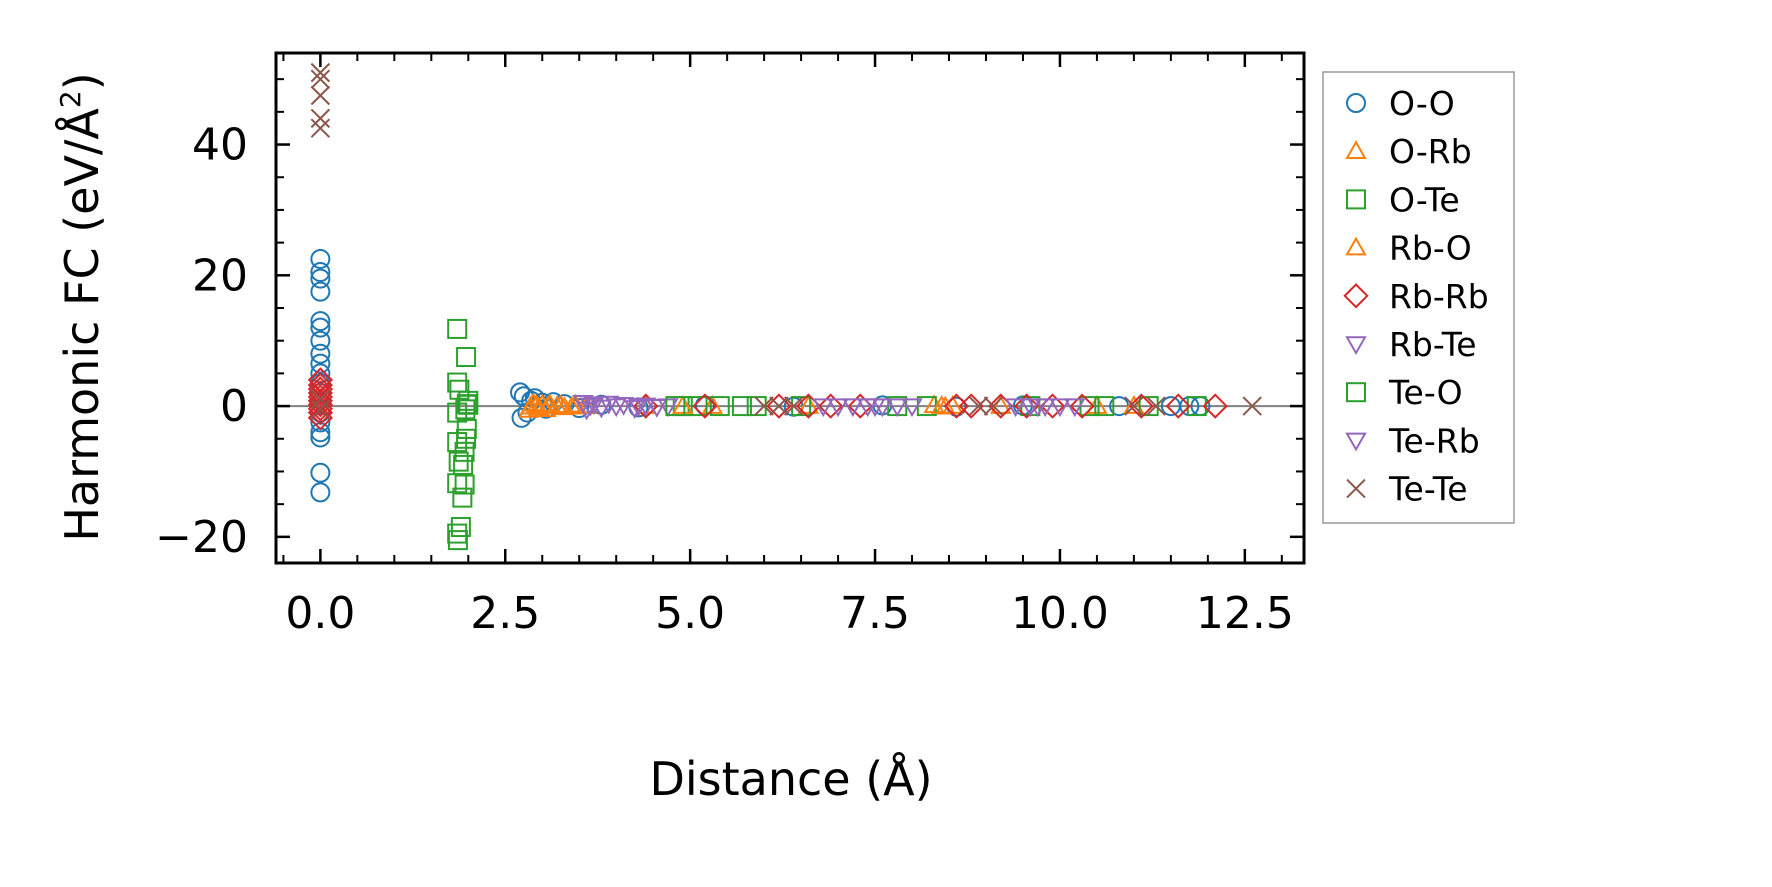 The height and width of the screenshot is (887, 1772). What do you see at coordinates (220, 145) in the screenshot?
I see `y-tick-label: 40` at bounding box center [220, 145].